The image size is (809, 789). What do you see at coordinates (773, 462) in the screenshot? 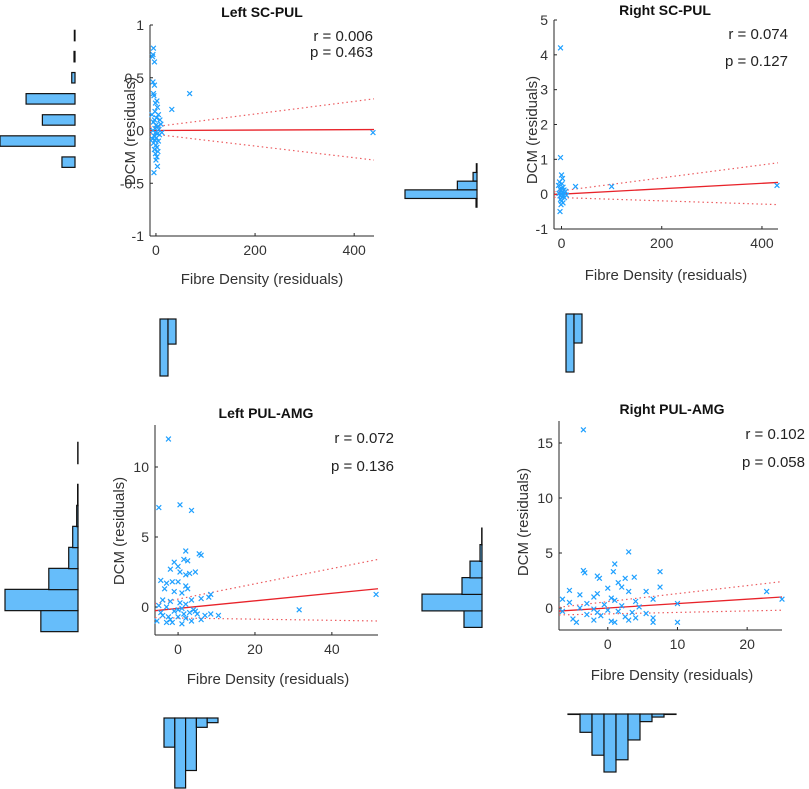
I see `p-value-label: p = 0.058` at bounding box center [773, 462].